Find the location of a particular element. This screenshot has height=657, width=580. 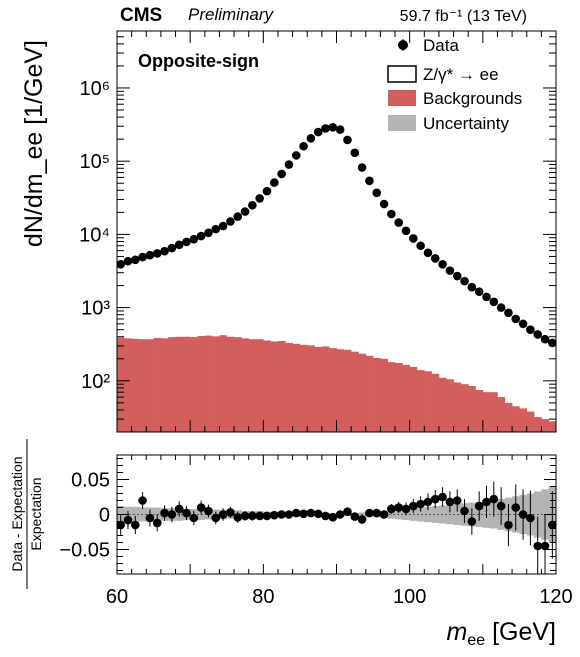

cms-label: CMS is located at coordinates (141, 15).